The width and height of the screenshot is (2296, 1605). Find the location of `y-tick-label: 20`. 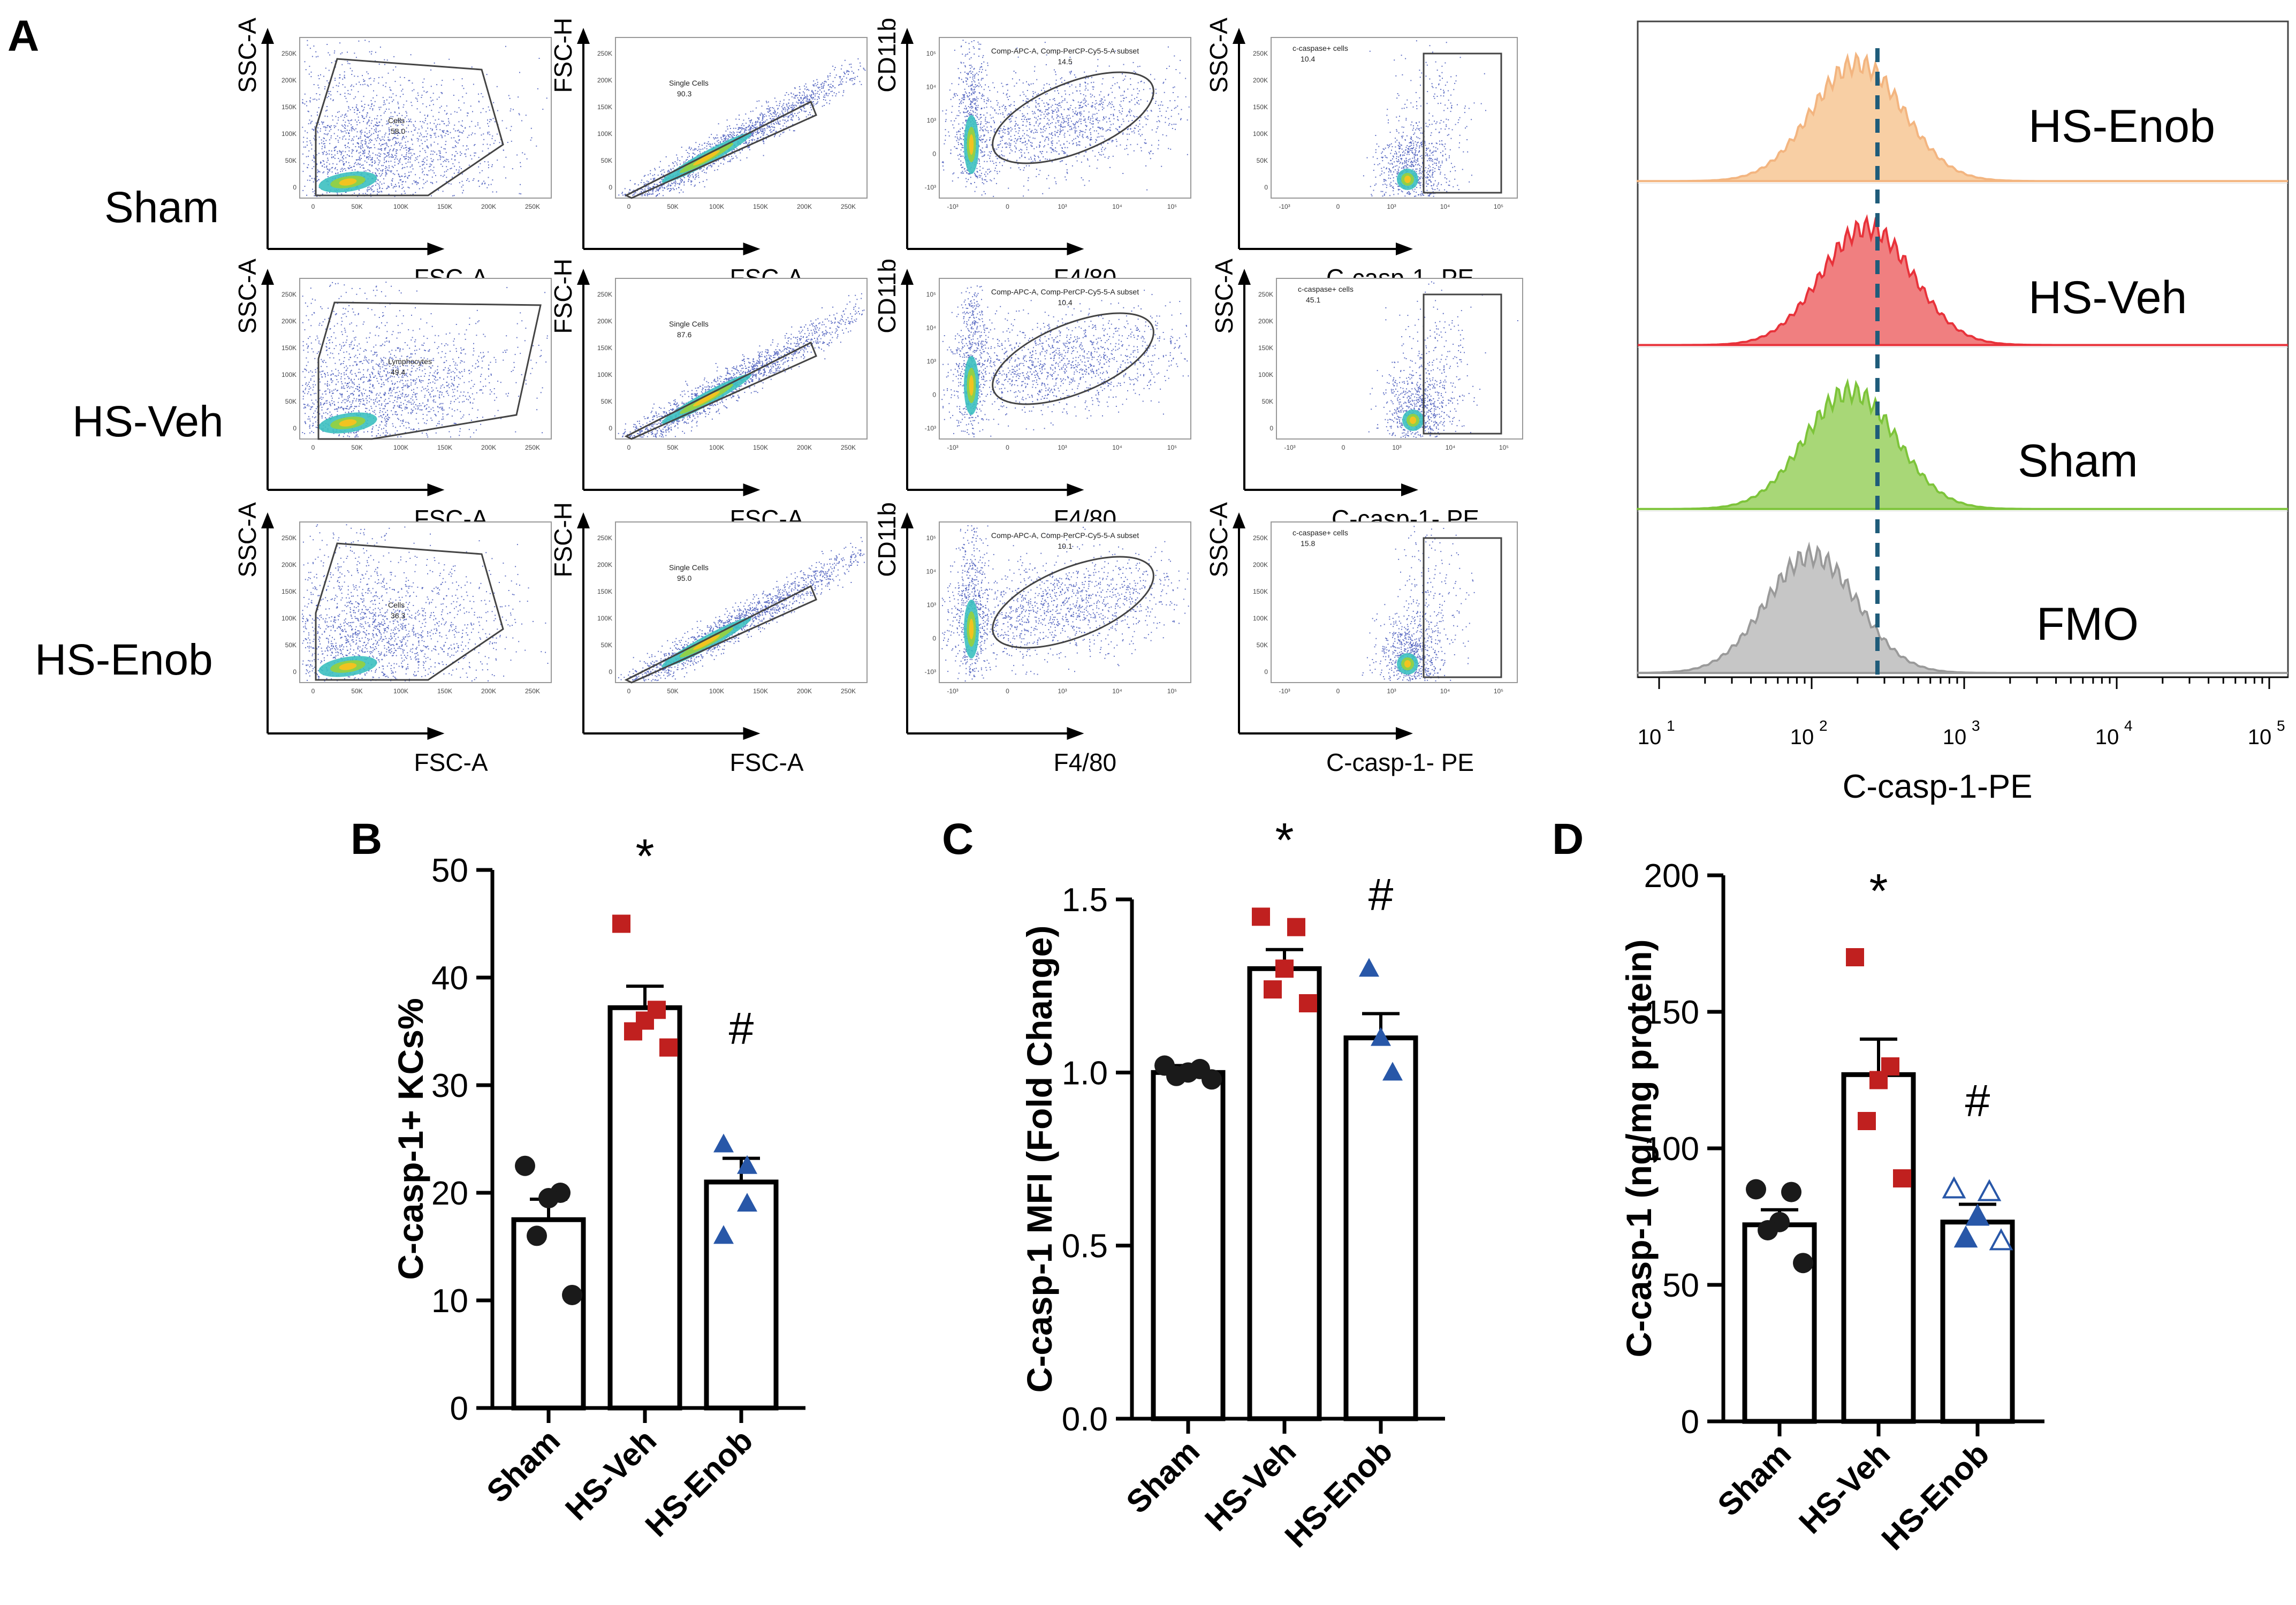

y-tick-label: 20 is located at coordinates (449, 1193).